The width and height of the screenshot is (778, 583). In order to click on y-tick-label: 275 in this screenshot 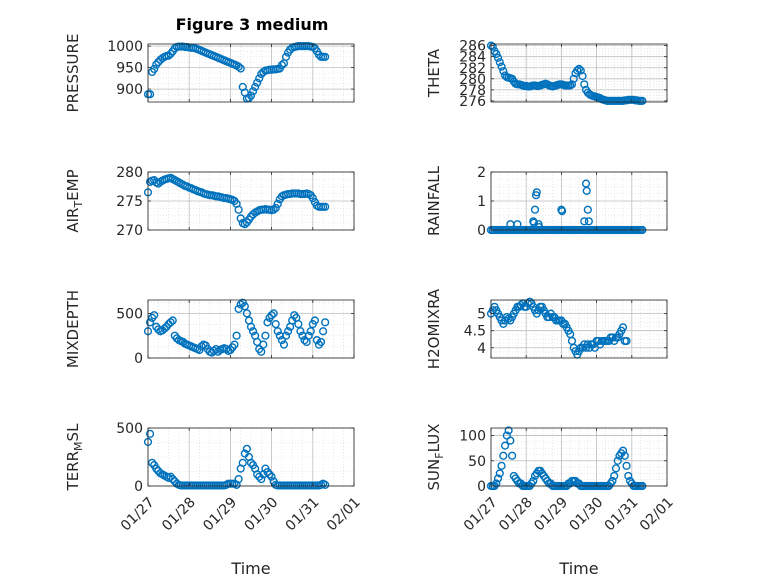, I will do `click(129, 202)`.